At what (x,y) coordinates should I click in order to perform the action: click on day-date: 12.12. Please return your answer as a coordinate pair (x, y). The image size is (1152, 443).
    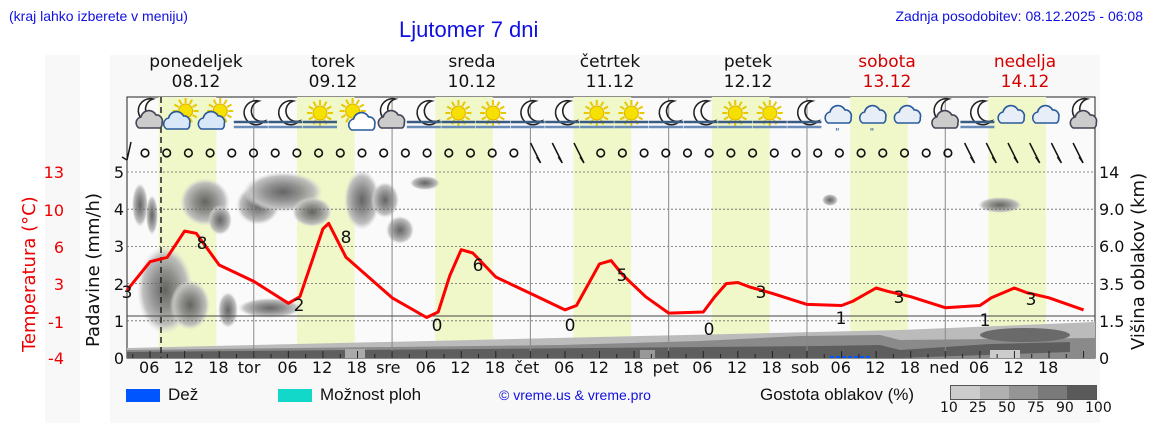
    Looking at the image, I should click on (748, 82).